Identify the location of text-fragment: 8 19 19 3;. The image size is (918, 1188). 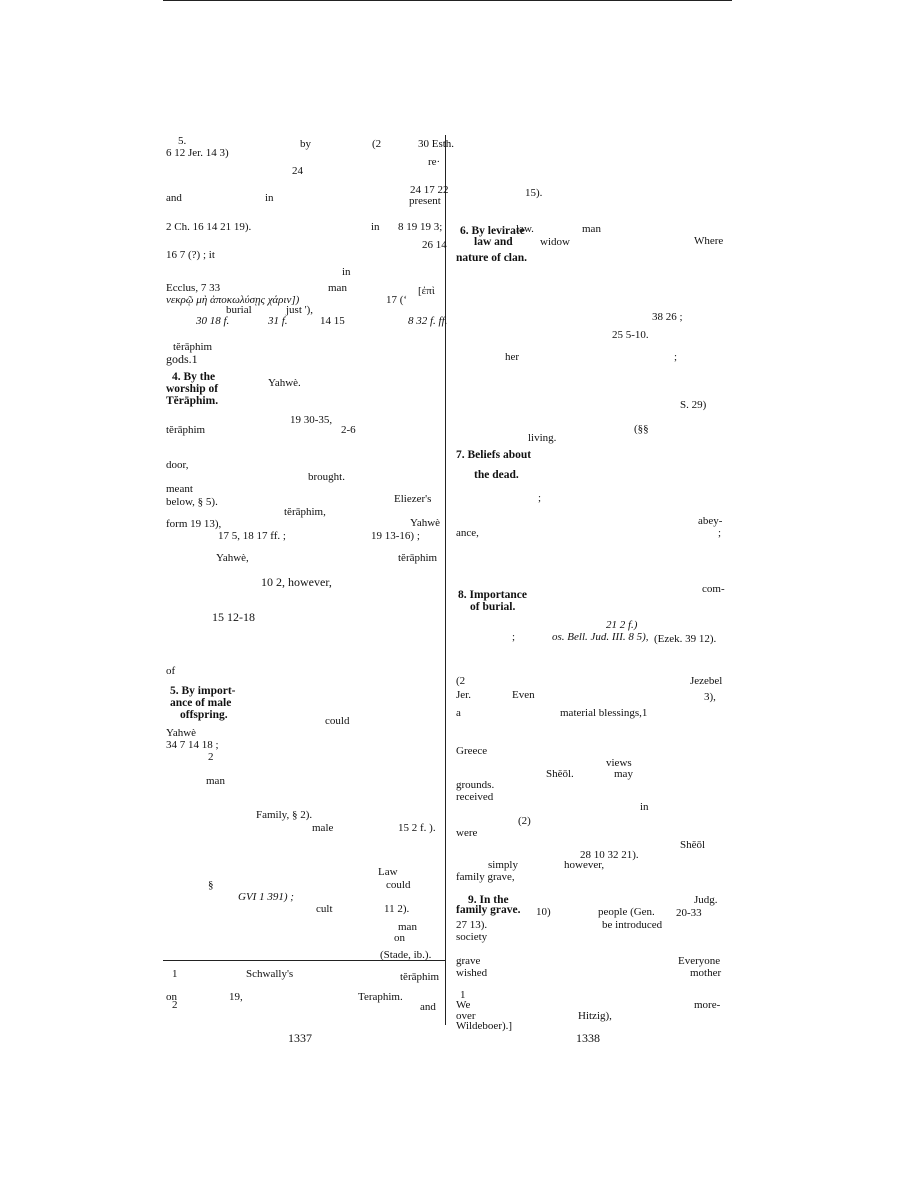
(420, 227).